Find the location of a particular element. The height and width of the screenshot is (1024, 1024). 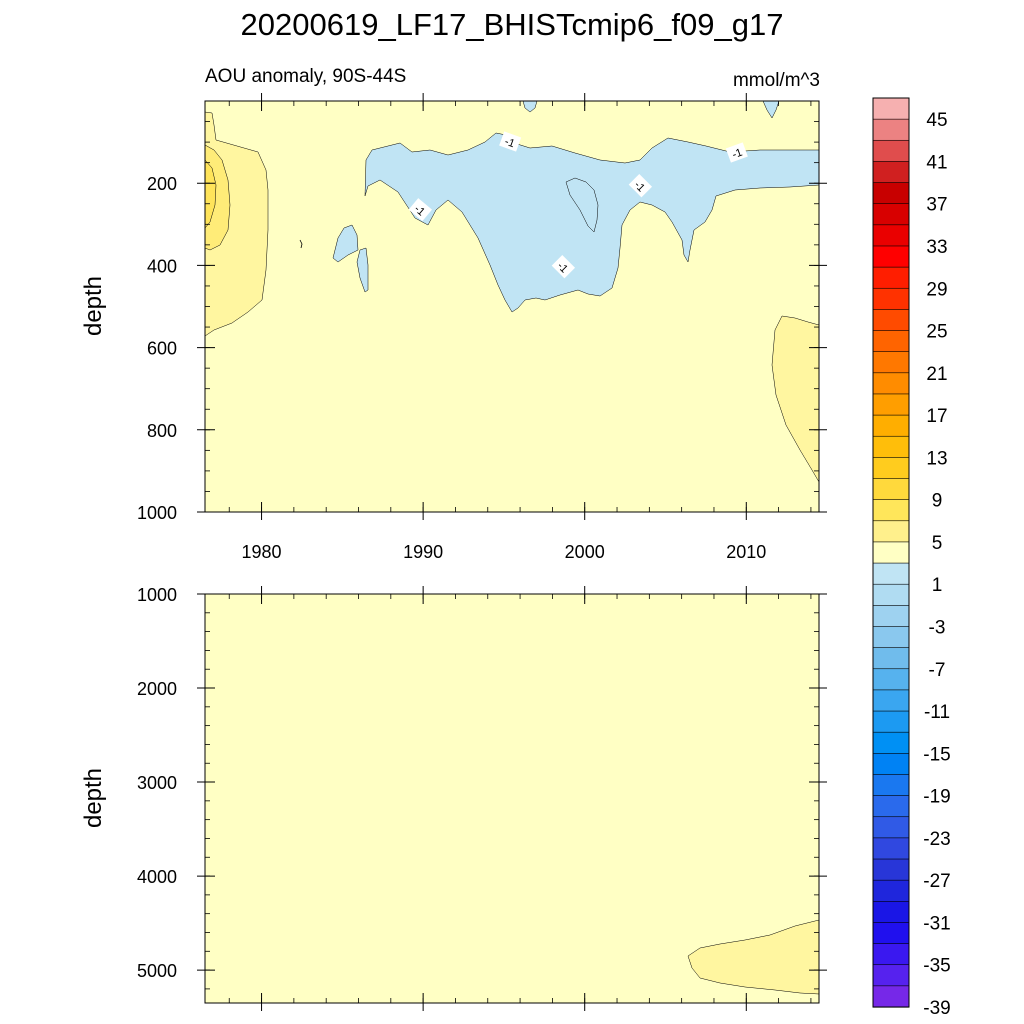

y-tick-label: 4000 is located at coordinates (157, 877).